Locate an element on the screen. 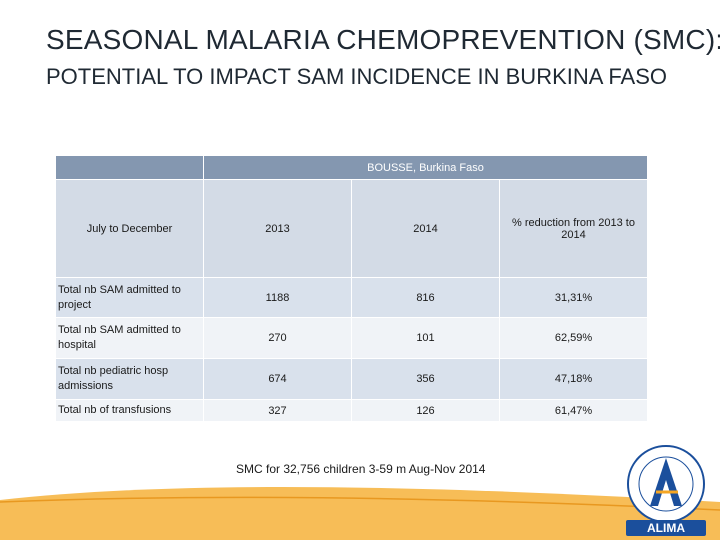 The height and width of the screenshot is (540, 720). row-label: Total nb of transfusions is located at coordinates (130, 411).